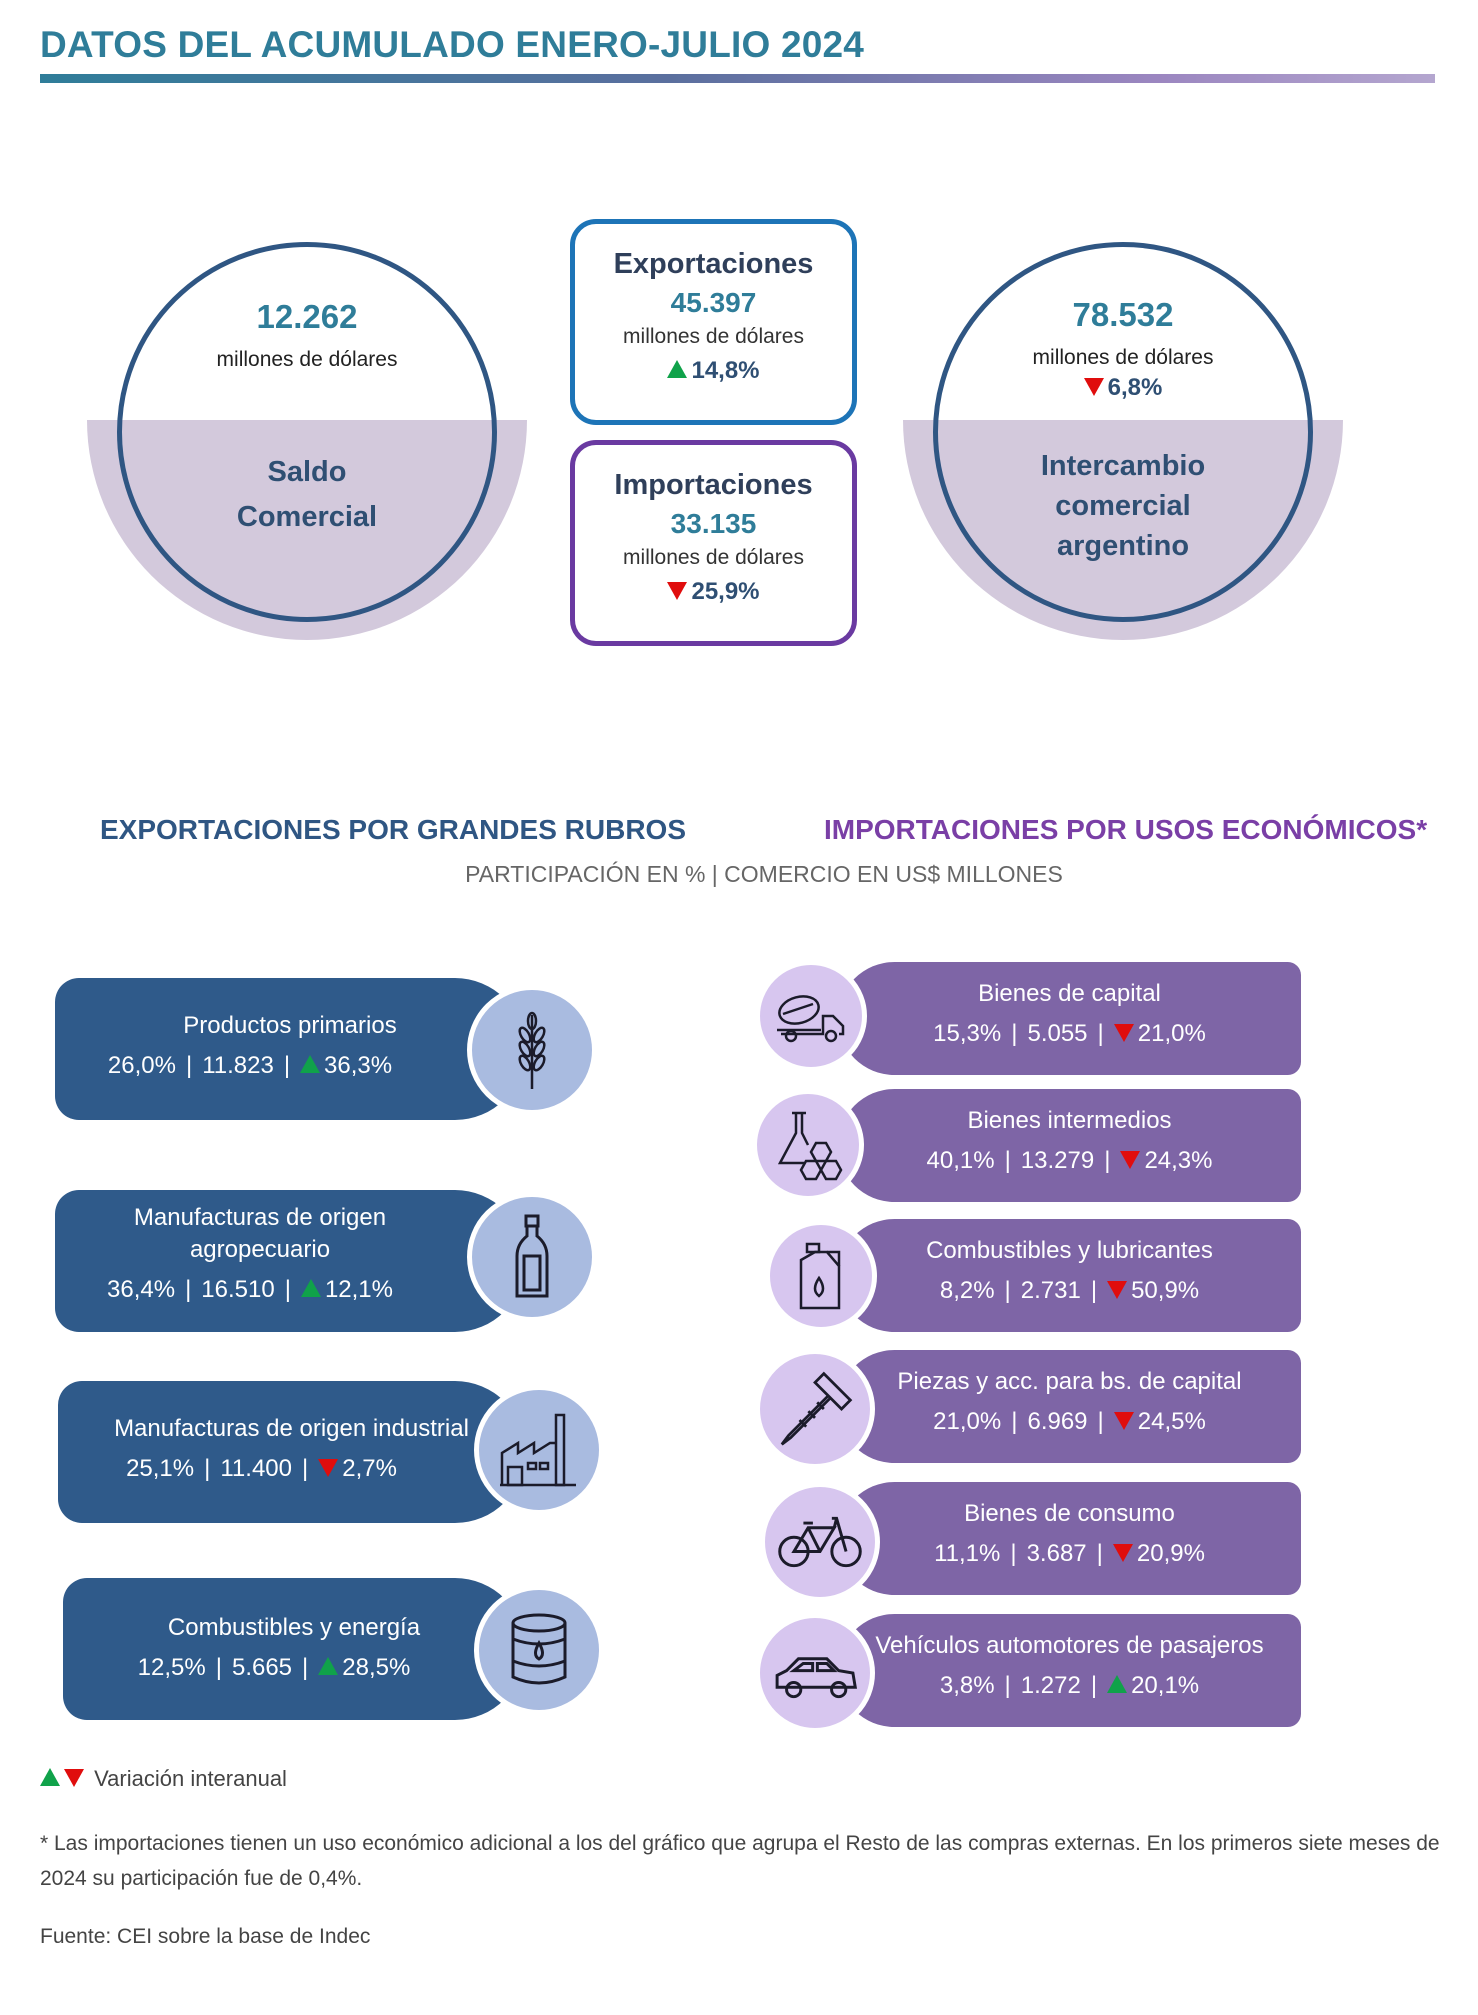  Describe the element at coordinates (290, 1025) in the screenshot. I see `export-item-name: Productos primarios` at that location.